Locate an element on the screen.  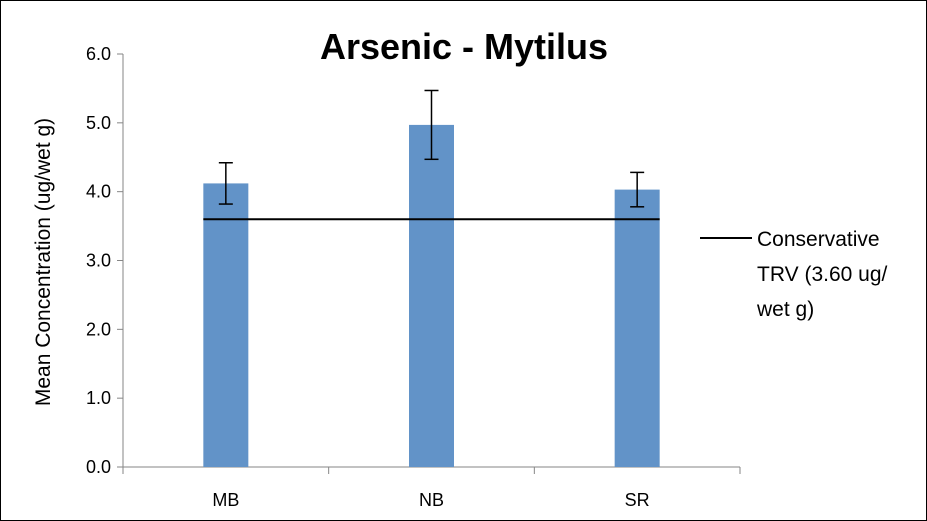
legend-label: TRV (3.60 ug/ is located at coordinates (822, 274).